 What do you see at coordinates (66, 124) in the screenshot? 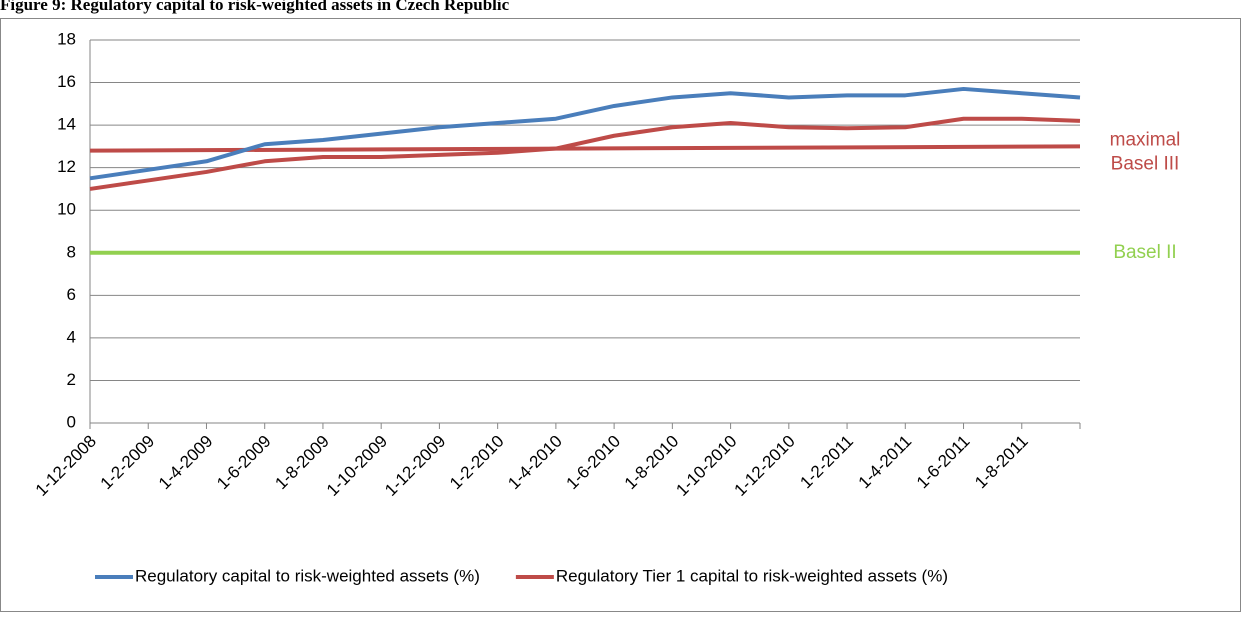
I see `y-tick-label: 14` at bounding box center [66, 124].